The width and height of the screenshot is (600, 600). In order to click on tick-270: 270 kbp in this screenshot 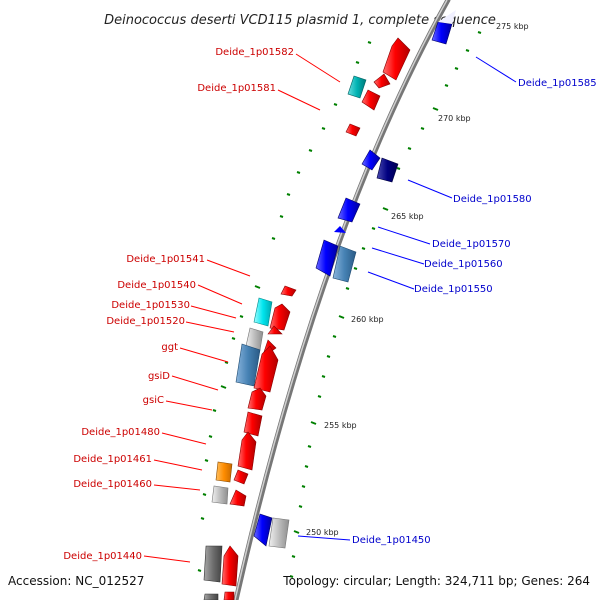, I will do `click(454, 118)`.